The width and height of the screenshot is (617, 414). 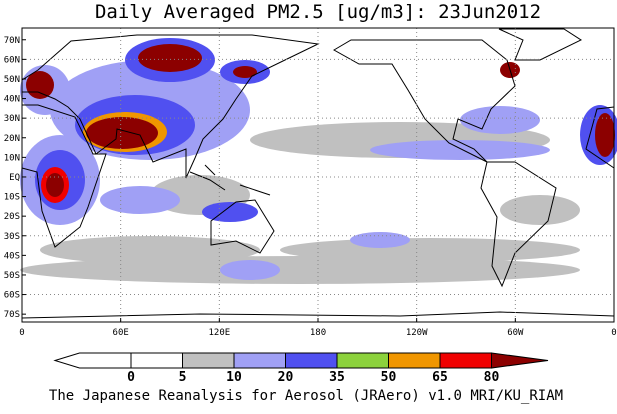 I want to click on colorbar-label: 20, so click(x=286, y=377).